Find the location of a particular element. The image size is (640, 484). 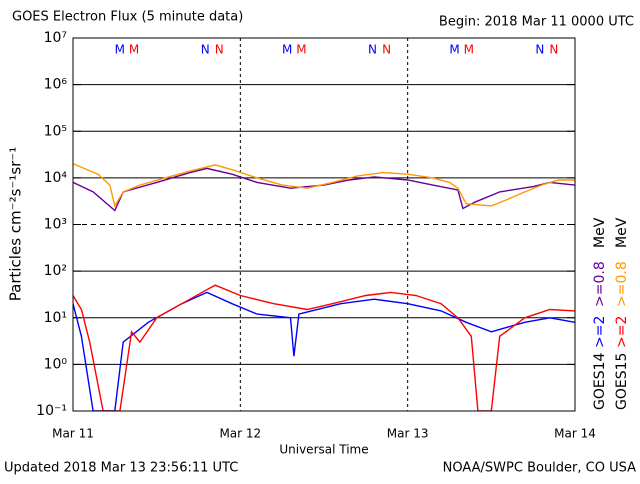

y-tick-label: 10³ is located at coordinates (55, 225).